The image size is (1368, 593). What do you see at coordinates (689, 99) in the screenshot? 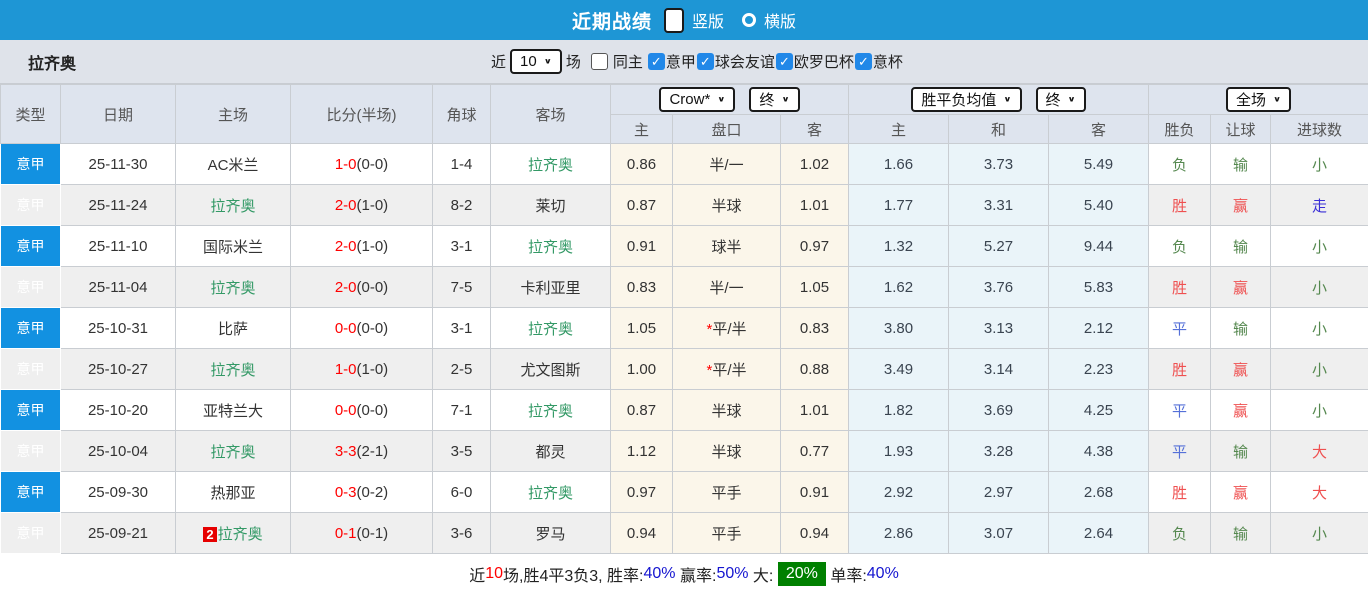
I see `bookmaker-select-value: Crow*` at bounding box center [689, 99].